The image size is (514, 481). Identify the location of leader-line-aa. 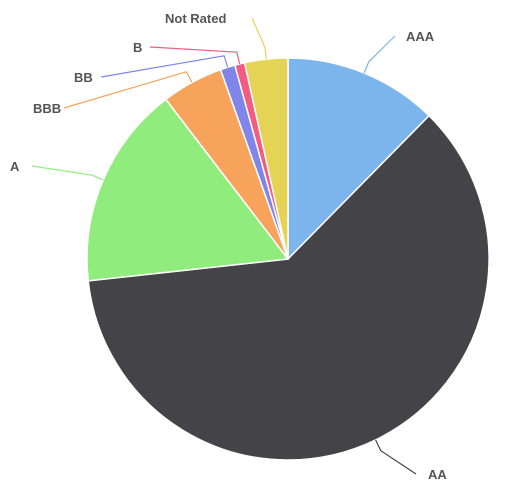
(396, 457).